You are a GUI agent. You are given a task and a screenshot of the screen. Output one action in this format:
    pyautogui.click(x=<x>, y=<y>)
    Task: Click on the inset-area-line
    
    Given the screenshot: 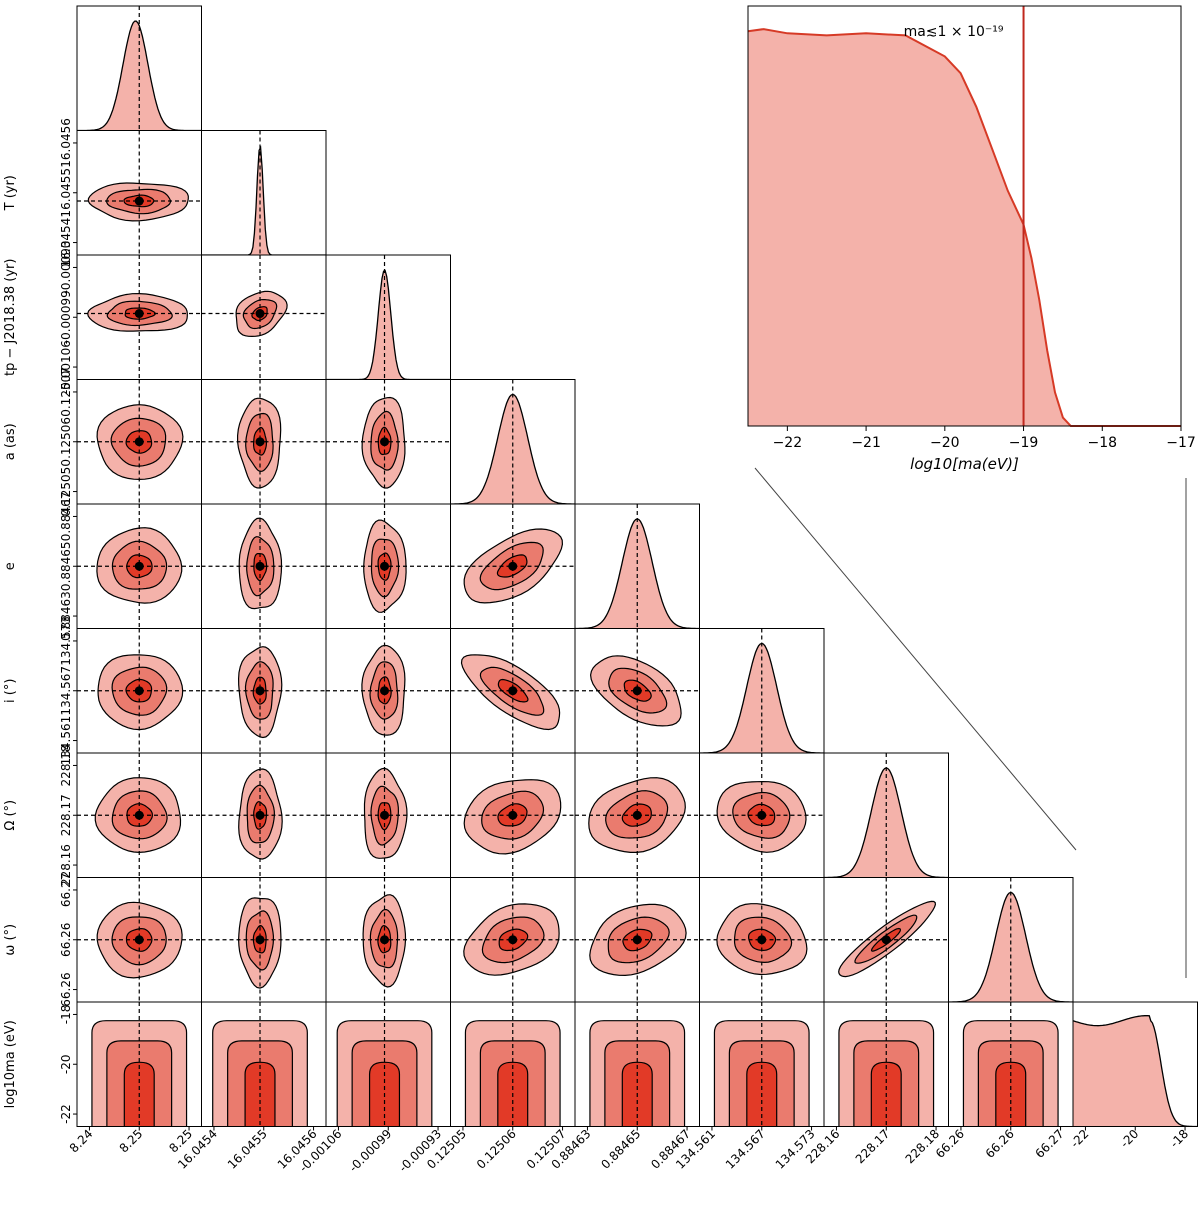 What is the action you would take?
    pyautogui.click(x=964, y=227)
    